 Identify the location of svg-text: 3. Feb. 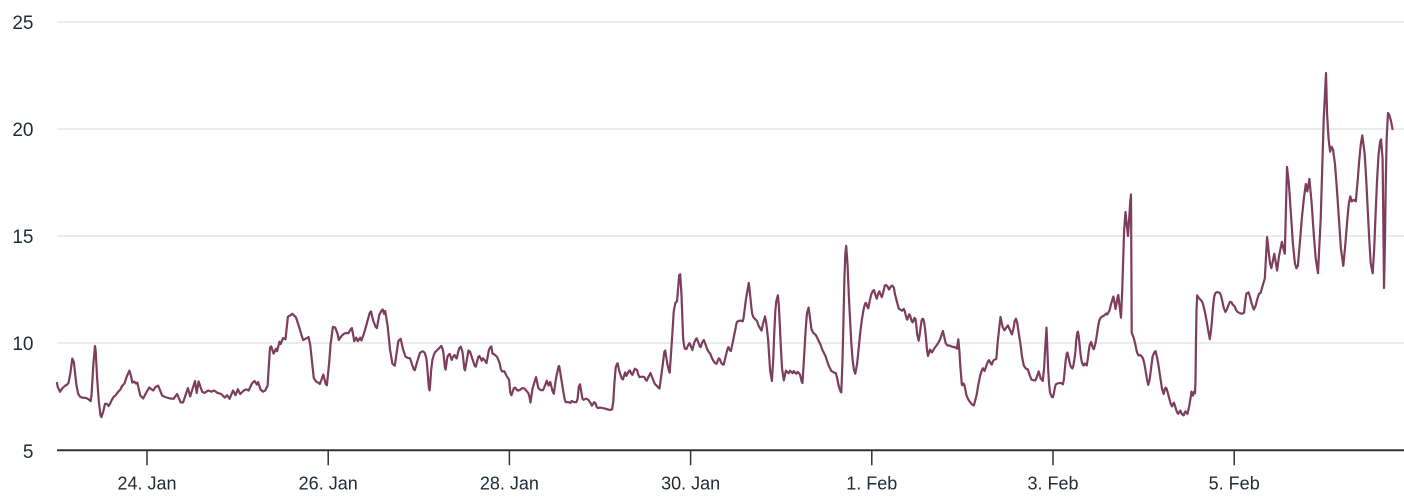
(1052, 484).